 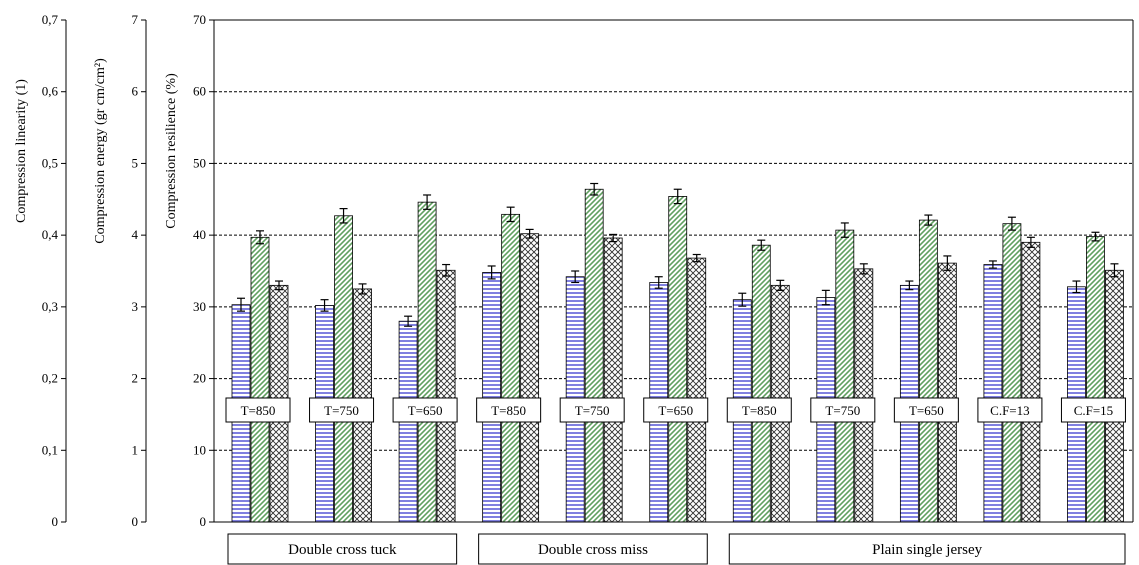 I want to click on category-label: C.F=13, so click(x=1009, y=410).